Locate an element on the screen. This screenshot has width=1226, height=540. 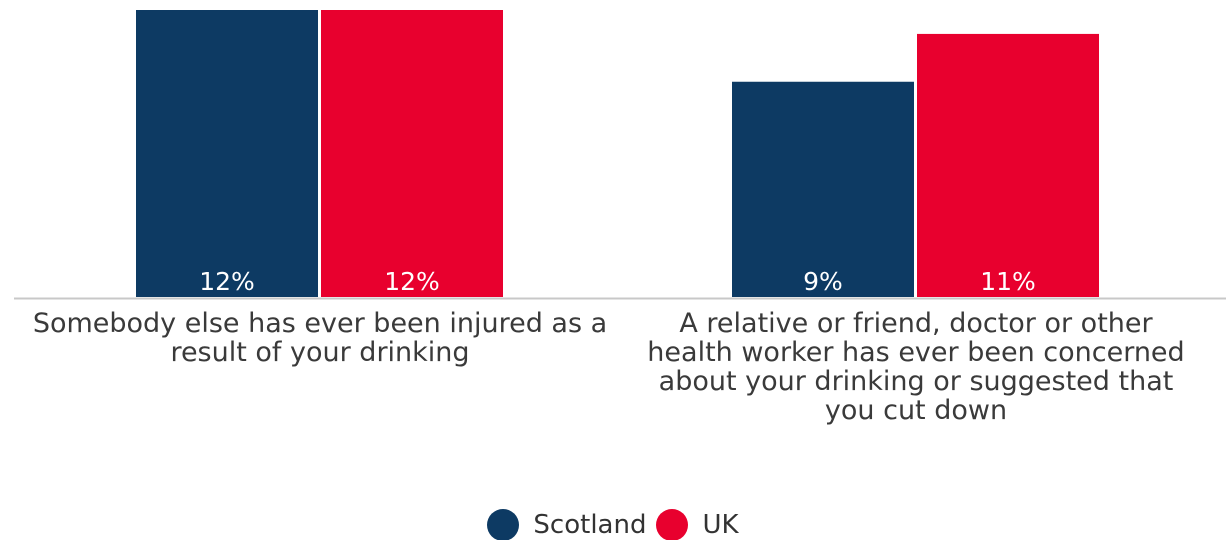
data-label-uk-0: 12% is located at coordinates (412, 281).